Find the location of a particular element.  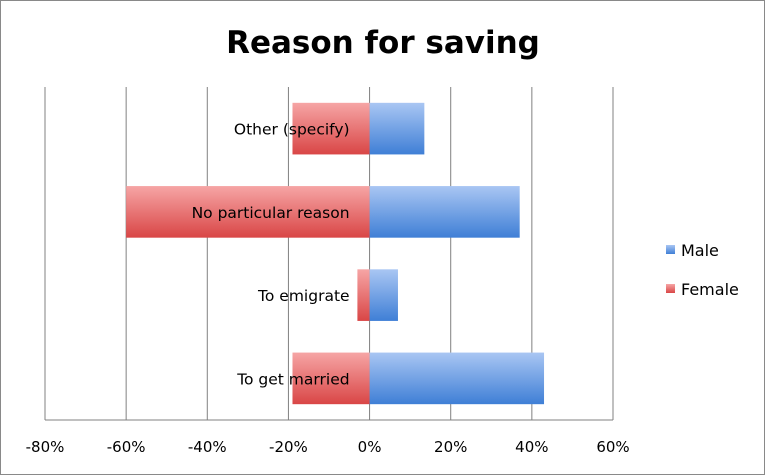

chart-title: Reason for saving is located at coordinates (383, 43).